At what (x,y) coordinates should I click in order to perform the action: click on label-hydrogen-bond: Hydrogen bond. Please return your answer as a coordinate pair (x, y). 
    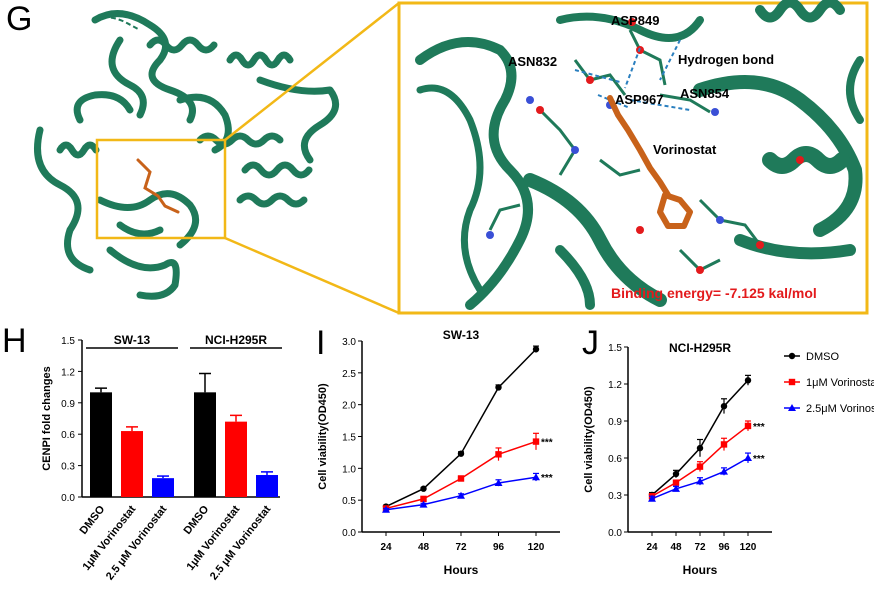
    Looking at the image, I should click on (726, 59).